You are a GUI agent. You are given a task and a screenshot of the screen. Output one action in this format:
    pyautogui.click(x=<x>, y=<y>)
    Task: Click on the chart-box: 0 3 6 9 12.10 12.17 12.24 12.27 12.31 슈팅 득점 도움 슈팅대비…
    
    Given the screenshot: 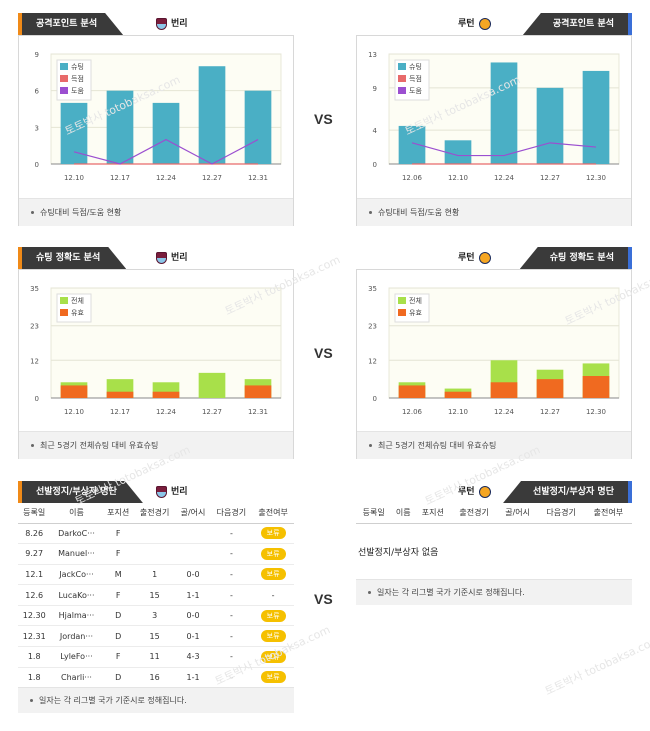 What is the action you would take?
    pyautogui.click(x=156, y=130)
    